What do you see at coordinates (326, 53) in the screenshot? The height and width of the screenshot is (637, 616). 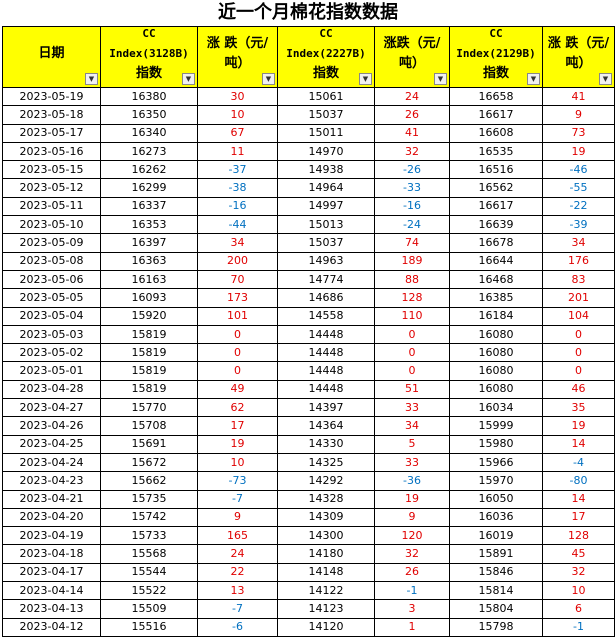 I see `header-index-2227b-line: Index(2227B)` at bounding box center [326, 53].